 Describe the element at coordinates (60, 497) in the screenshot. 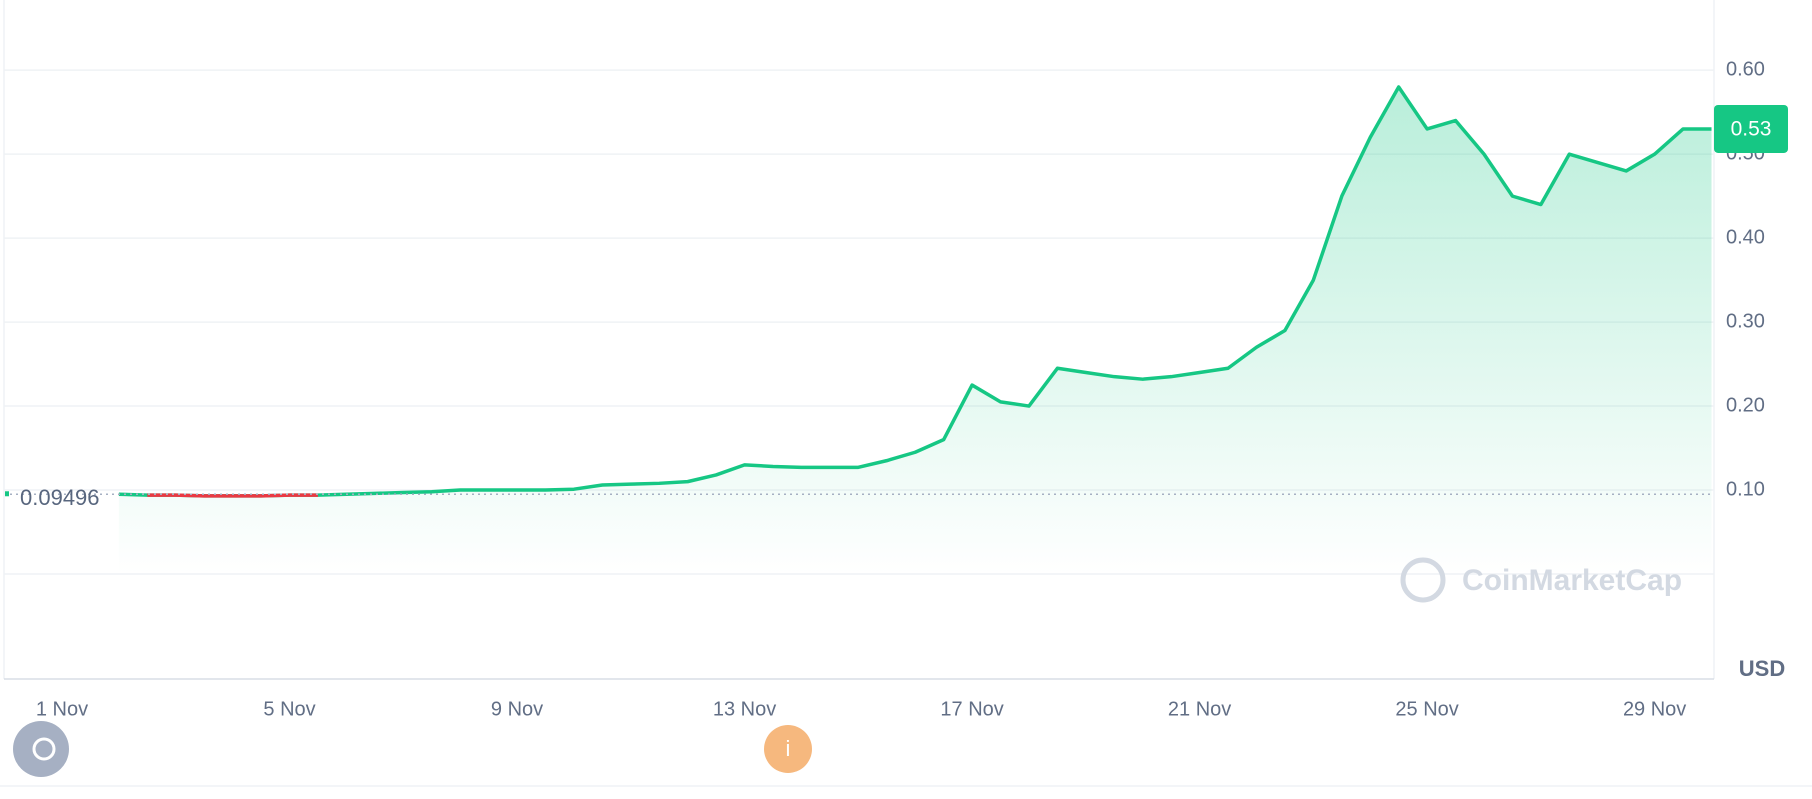

I see `baseline-label: 0.09496` at that location.